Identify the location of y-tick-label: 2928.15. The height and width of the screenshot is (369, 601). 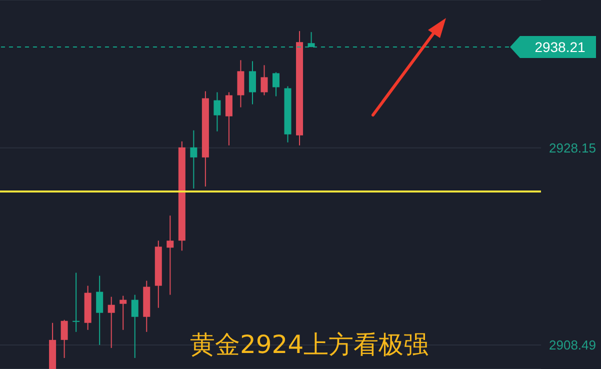
(572, 148).